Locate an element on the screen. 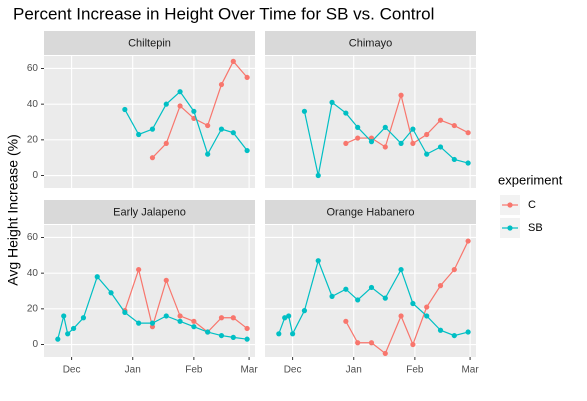 The image size is (587, 401). facet-label: Early Jalapeno is located at coordinates (149, 212).